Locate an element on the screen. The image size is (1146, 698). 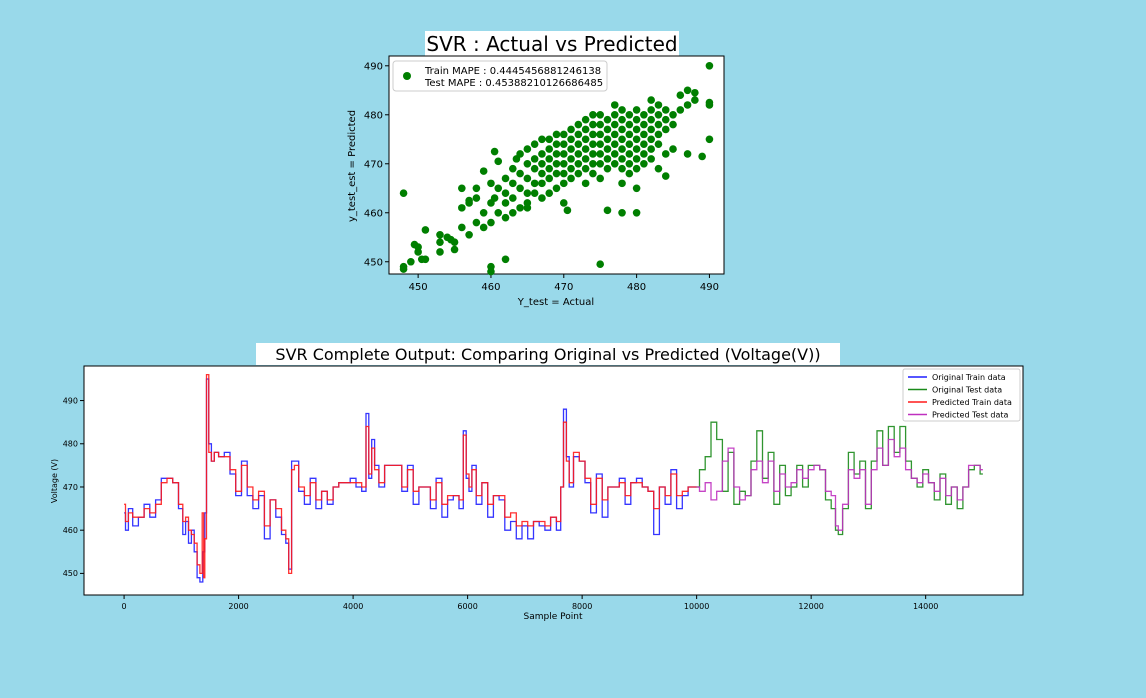
line-x-tick-label: 4000 is located at coordinates (353, 606).